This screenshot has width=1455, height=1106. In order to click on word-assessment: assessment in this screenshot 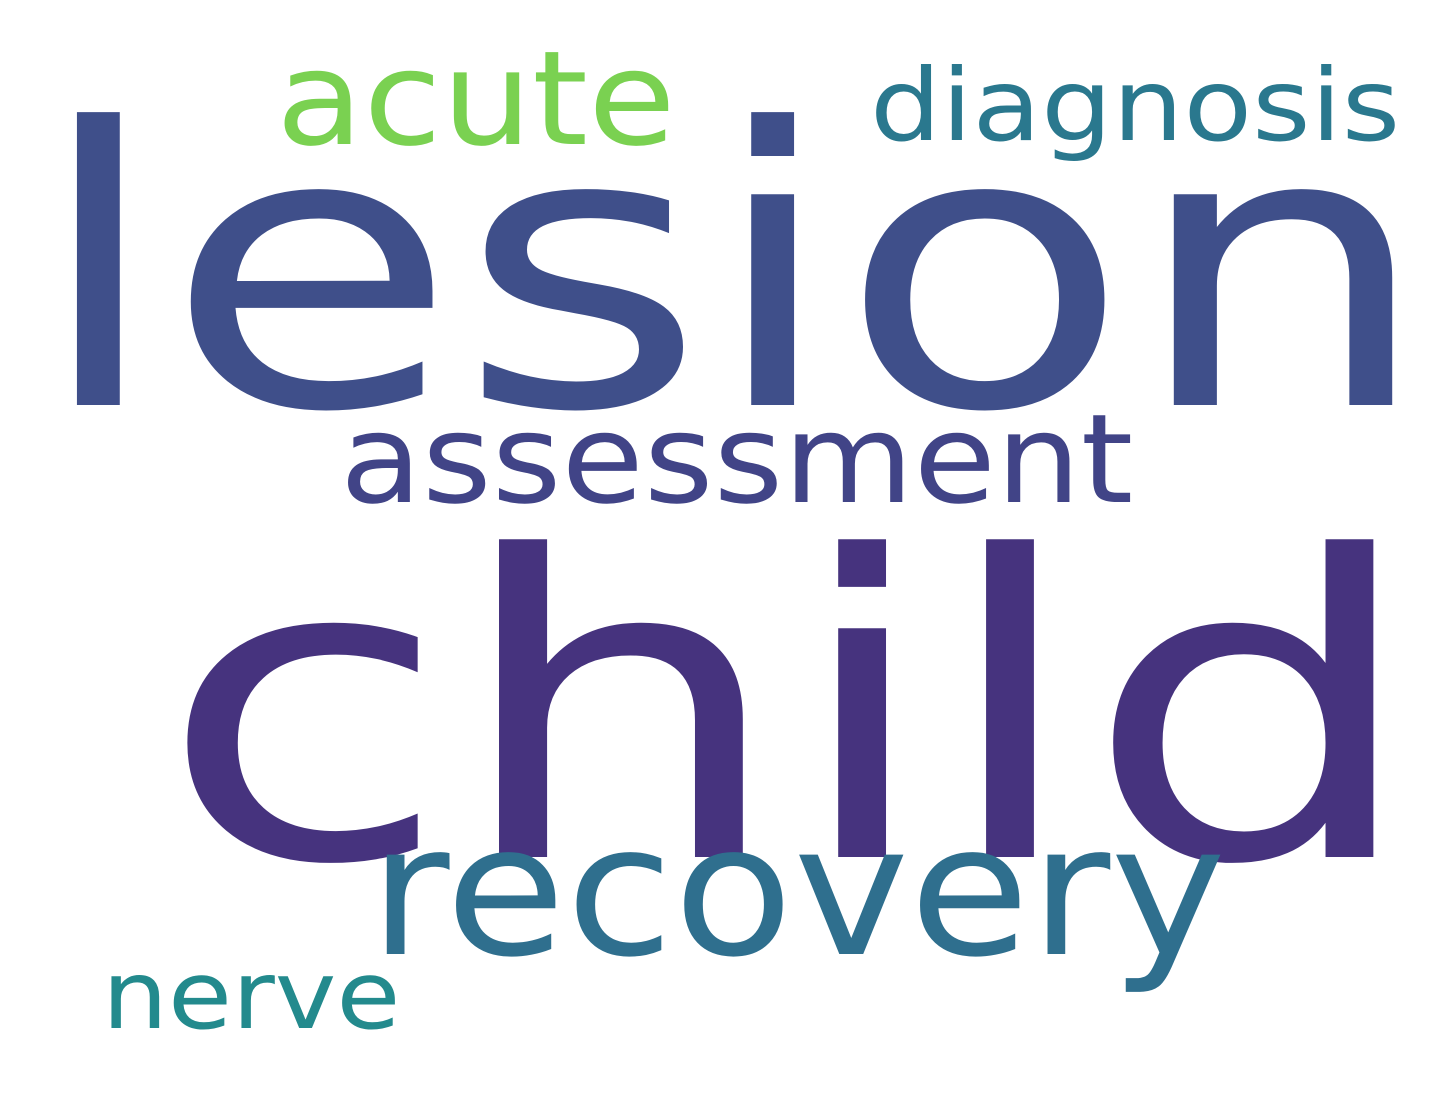, I will do `click(737, 460)`.